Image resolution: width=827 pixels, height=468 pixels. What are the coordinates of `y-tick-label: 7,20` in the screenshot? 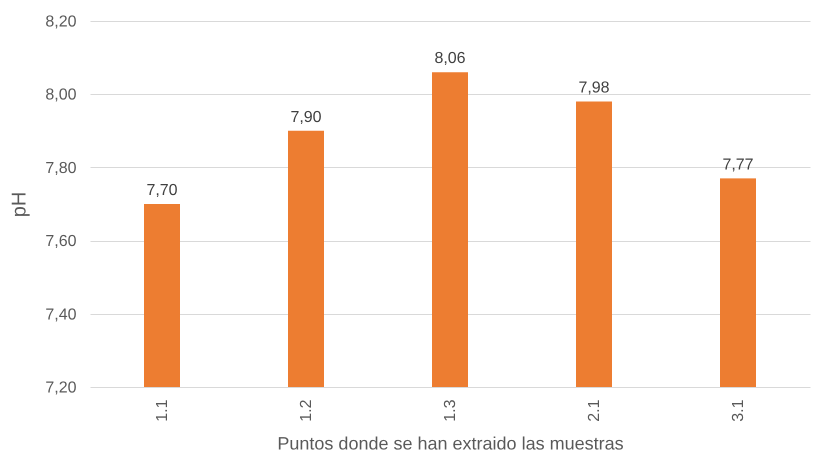 It's located at (61, 388).